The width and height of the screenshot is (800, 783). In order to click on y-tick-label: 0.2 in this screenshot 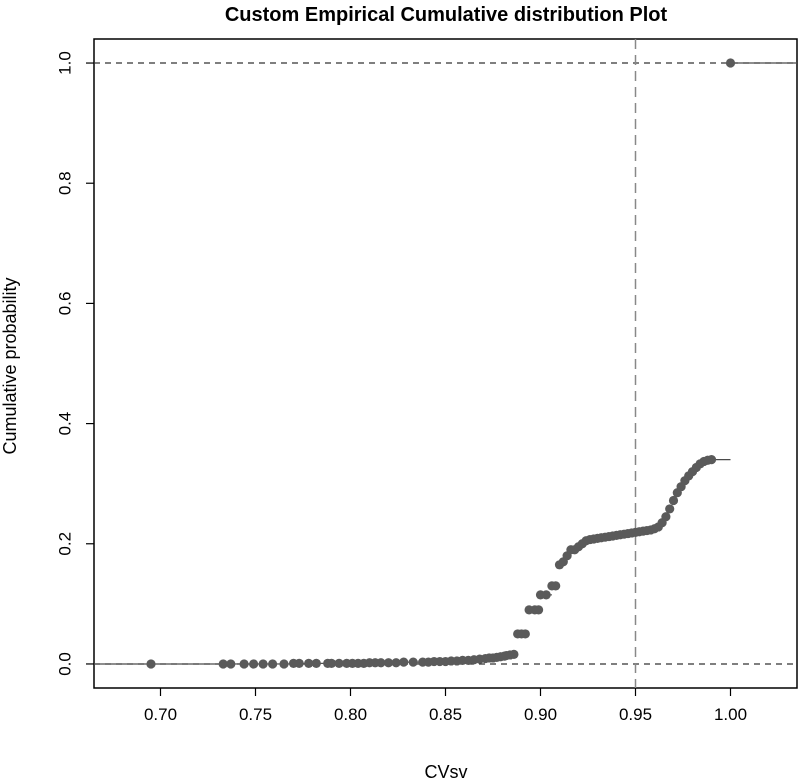, I will do `click(64, 544)`.